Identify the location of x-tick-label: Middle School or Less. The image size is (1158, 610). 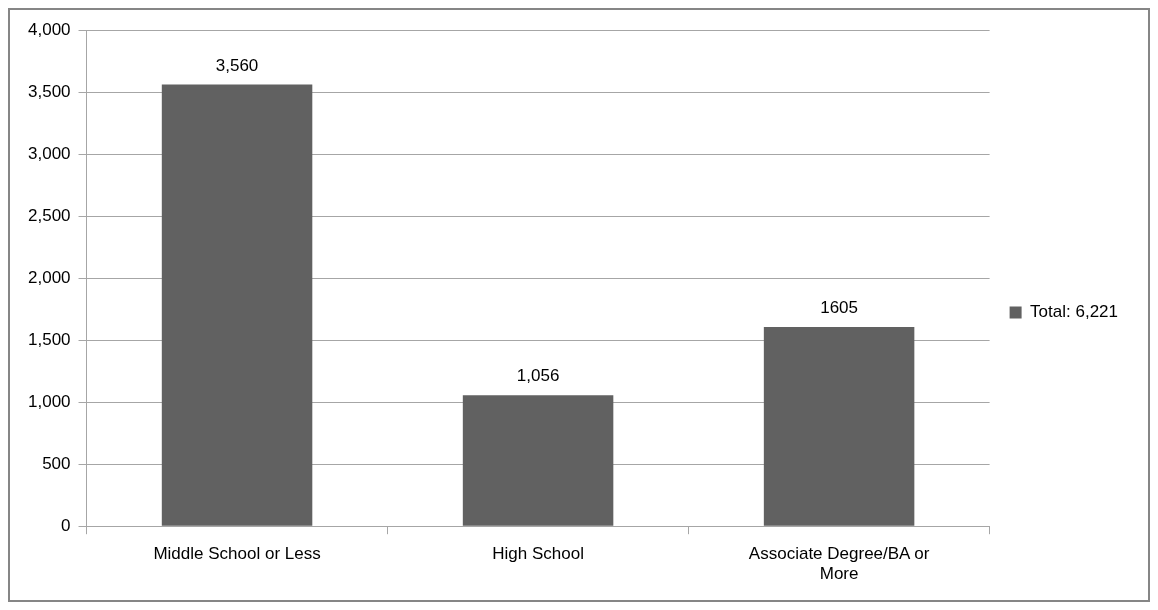
(237, 554).